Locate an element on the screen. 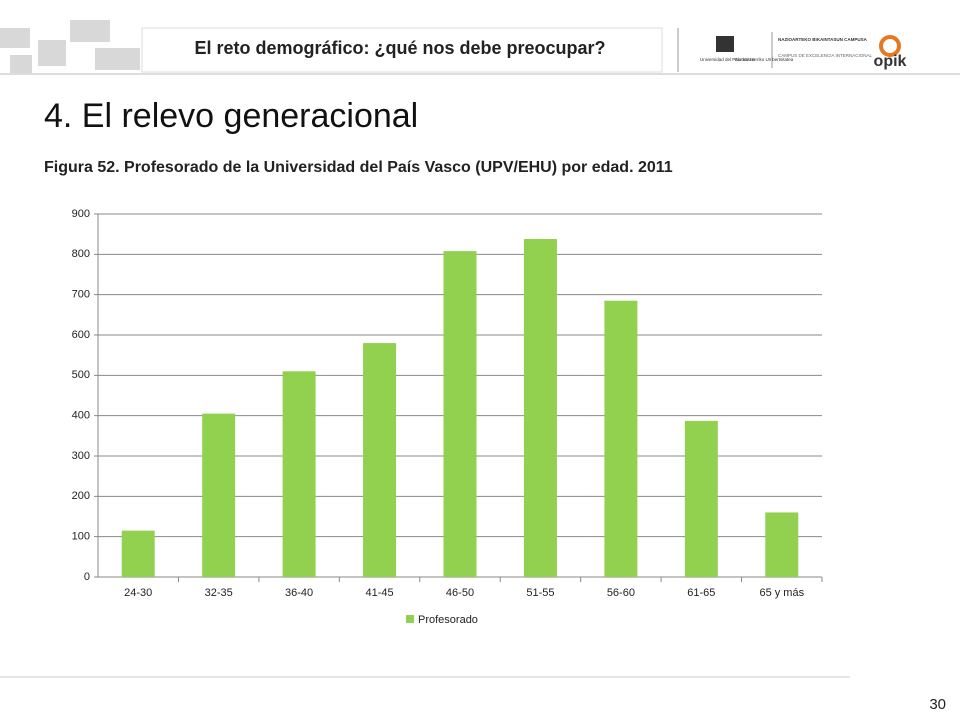  y-tick-label: 500 is located at coordinates (81, 375).